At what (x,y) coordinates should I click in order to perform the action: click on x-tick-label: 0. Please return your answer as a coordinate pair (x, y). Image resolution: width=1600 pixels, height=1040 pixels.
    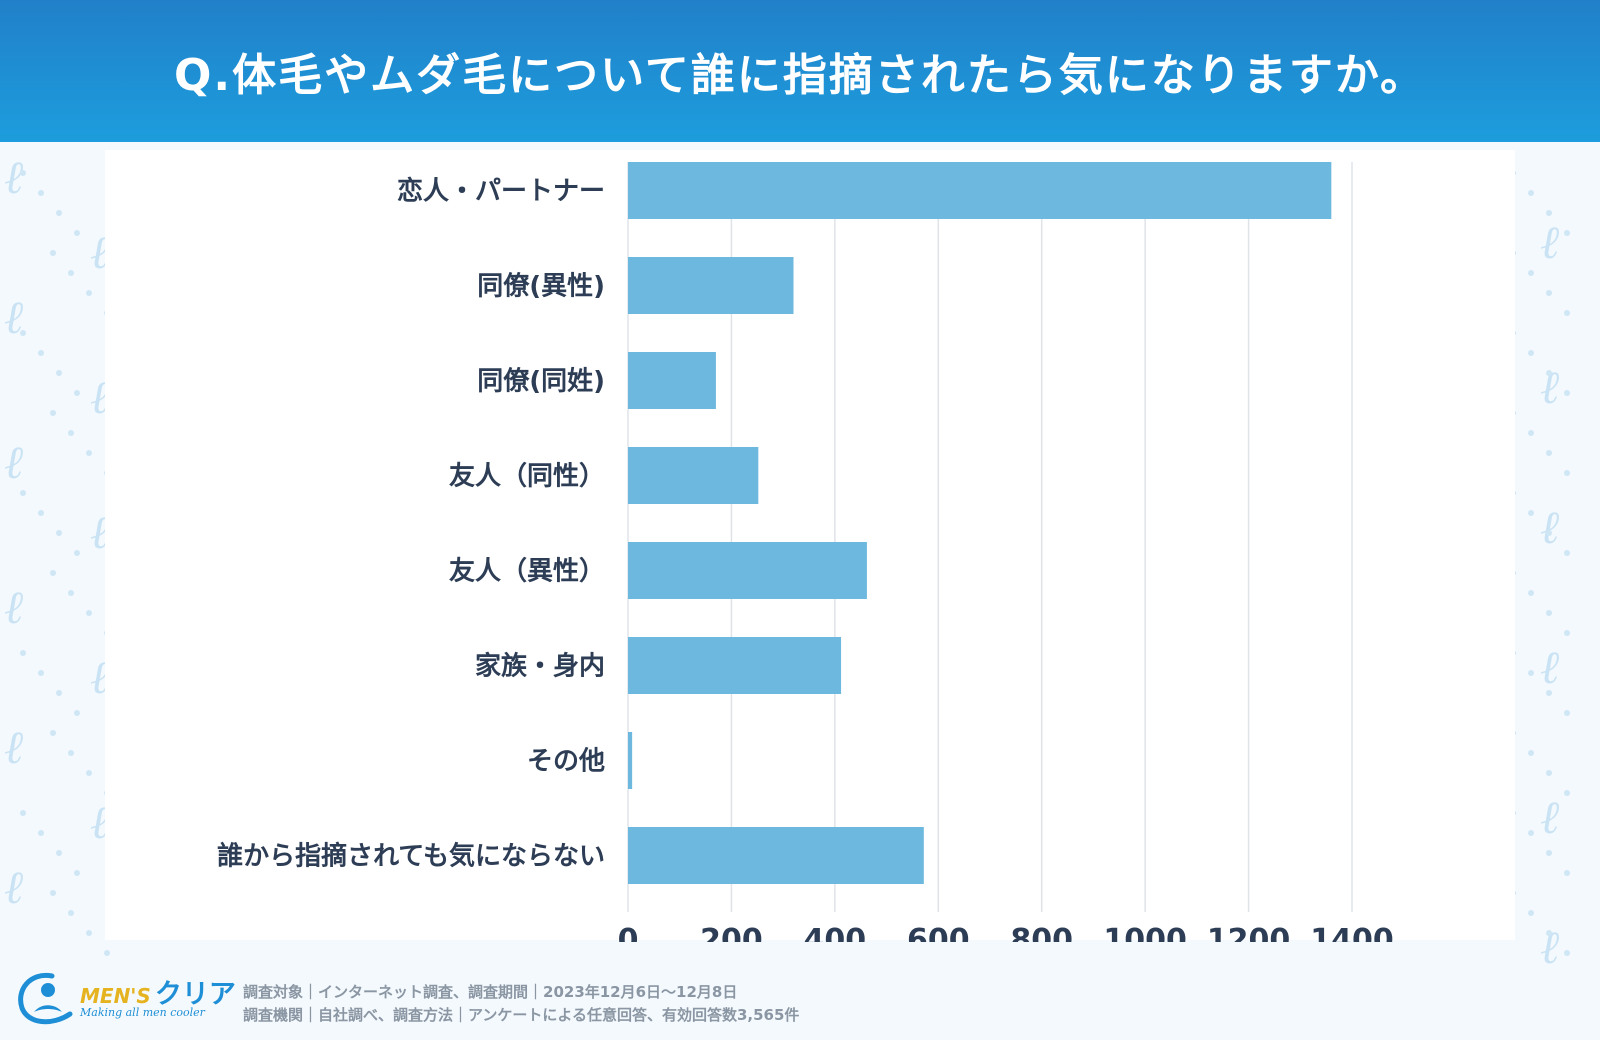
    Looking at the image, I should click on (628, 932).